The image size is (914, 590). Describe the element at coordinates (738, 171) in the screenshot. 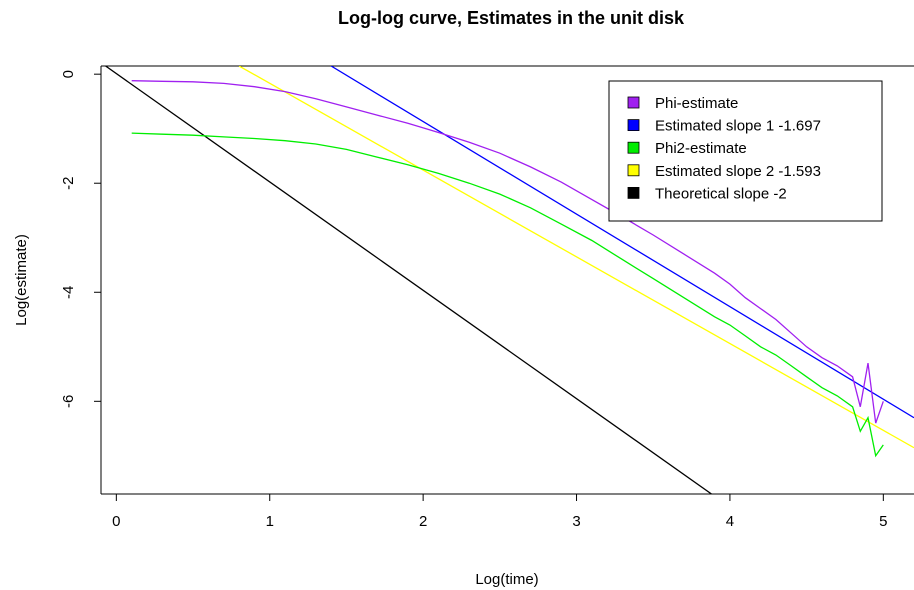

I see `legend-label: Estimated slope 2 -1.593` at that location.